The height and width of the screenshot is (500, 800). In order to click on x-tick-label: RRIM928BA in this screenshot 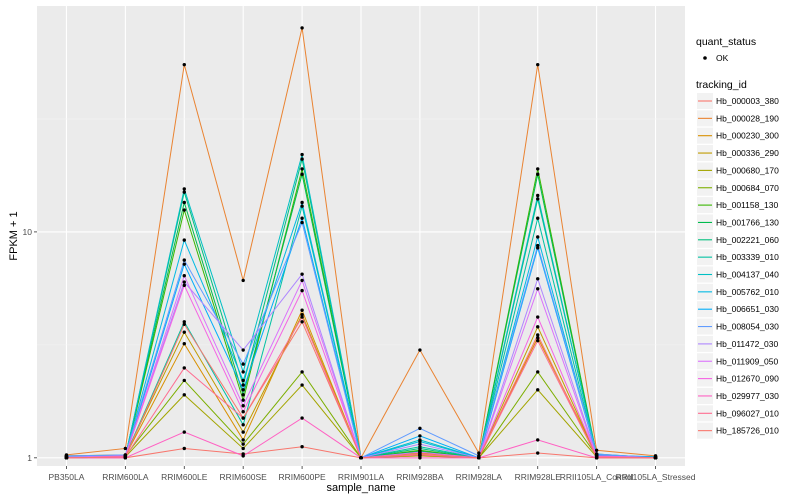, I will do `click(420, 477)`.